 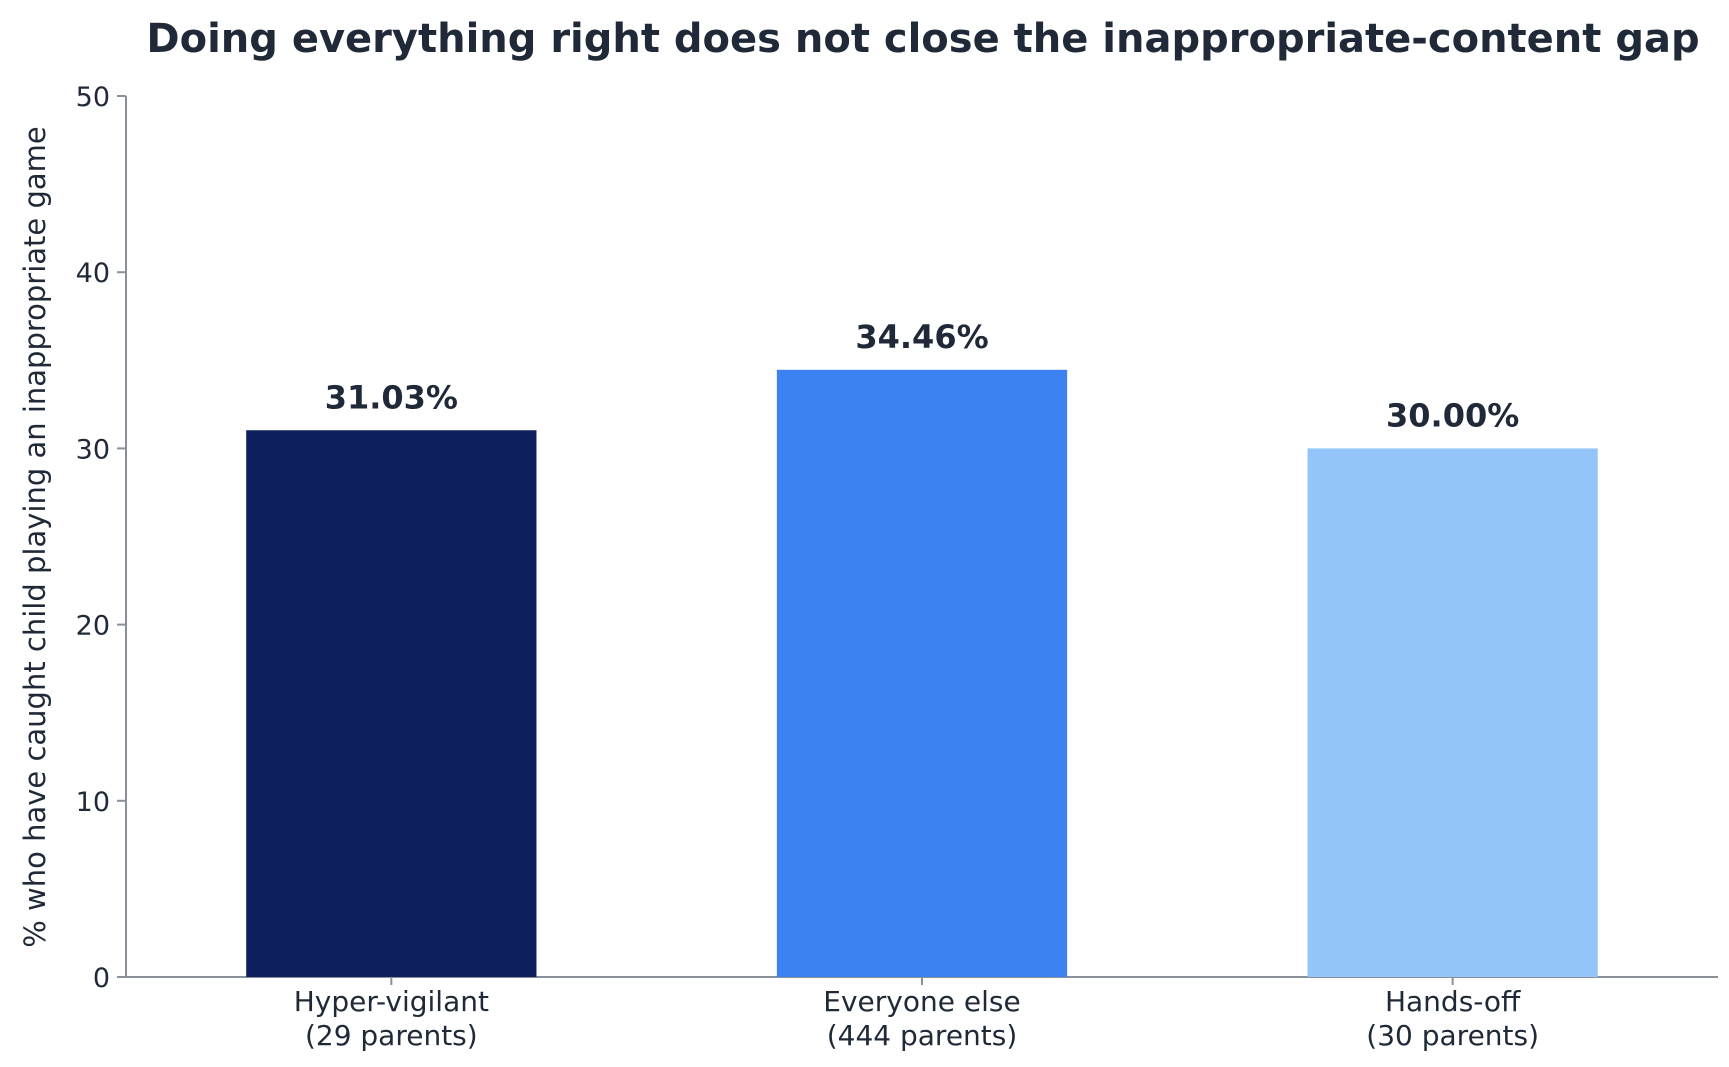 What do you see at coordinates (391, 397) in the screenshot?
I see `data-label-1: 31.03%` at bounding box center [391, 397].